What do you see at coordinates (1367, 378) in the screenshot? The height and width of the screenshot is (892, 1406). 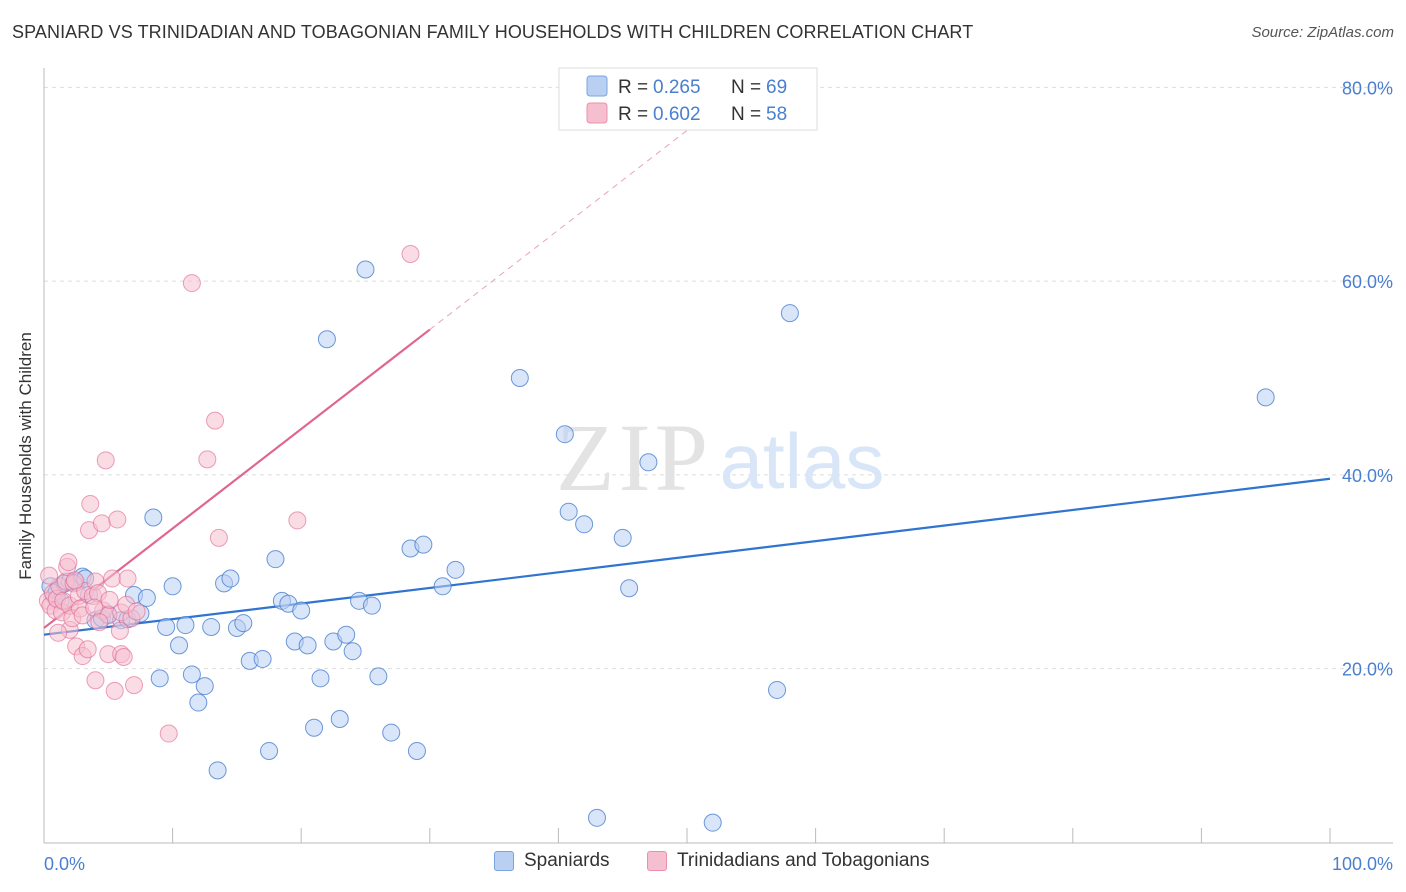 I see `y-tick-labels: 20.0% 40.0% 60.0% 80.0%` at bounding box center [1367, 378].